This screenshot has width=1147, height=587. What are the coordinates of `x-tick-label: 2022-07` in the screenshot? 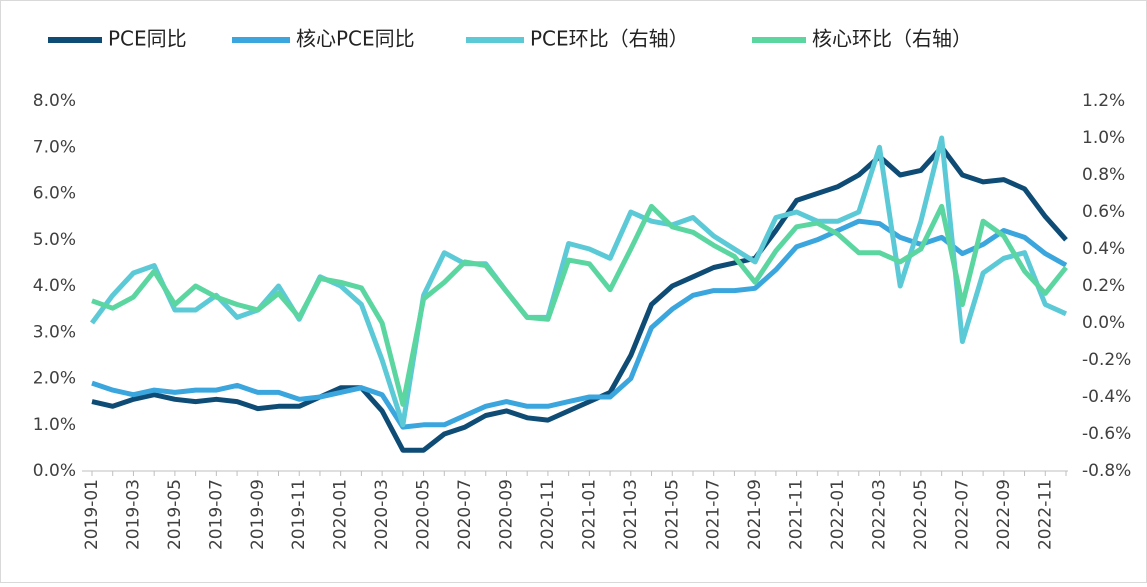 It's located at (962, 514).